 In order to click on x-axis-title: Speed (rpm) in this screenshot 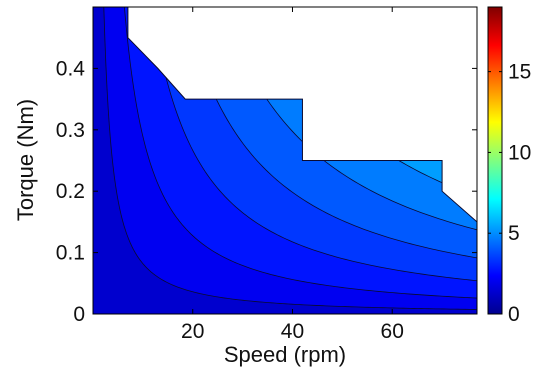, I will do `click(285, 354)`.